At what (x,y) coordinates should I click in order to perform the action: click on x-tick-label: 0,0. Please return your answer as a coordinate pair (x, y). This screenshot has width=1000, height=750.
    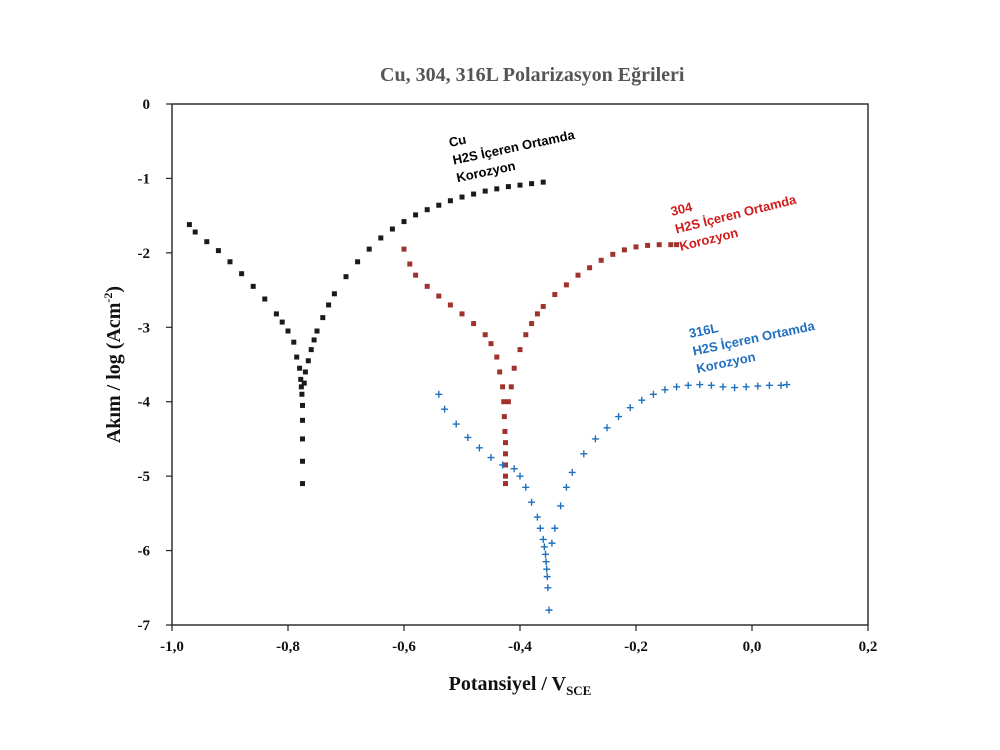
    Looking at the image, I should click on (752, 647).